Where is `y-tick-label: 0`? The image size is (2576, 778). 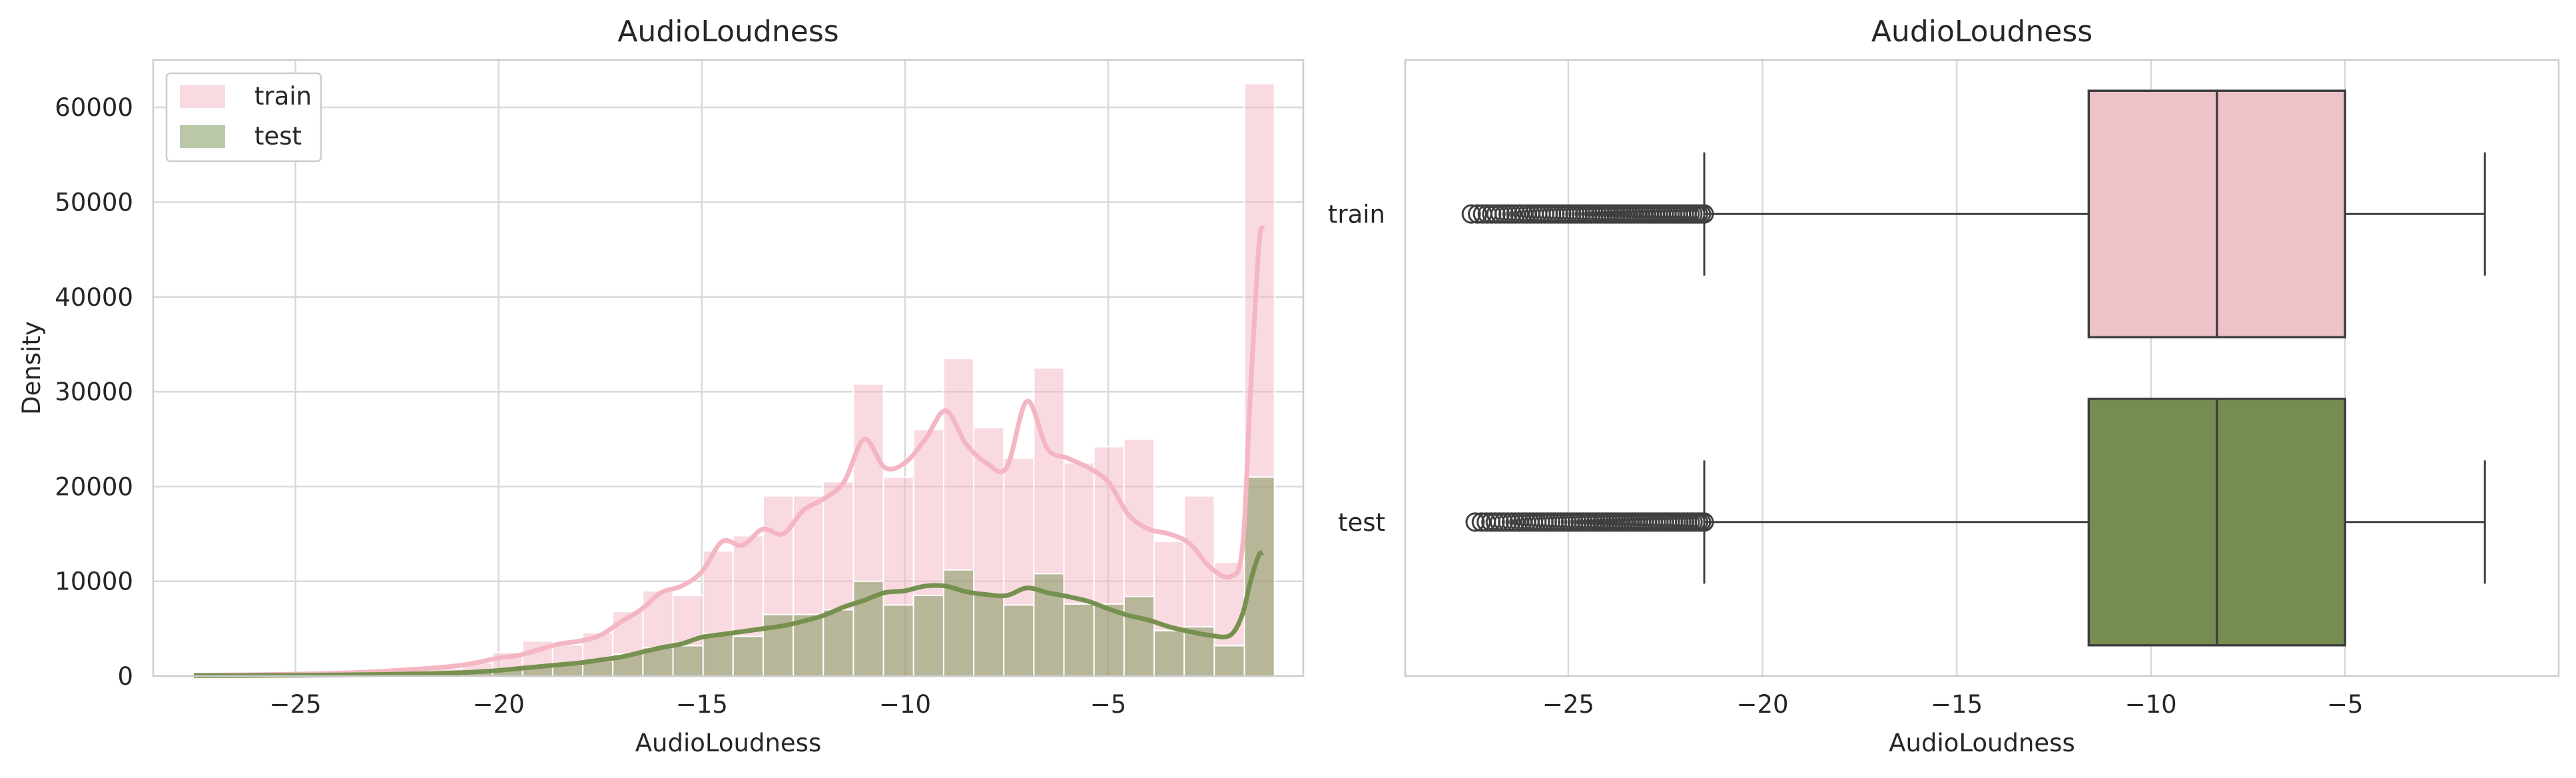 y-tick-label: 0 is located at coordinates (125, 676).